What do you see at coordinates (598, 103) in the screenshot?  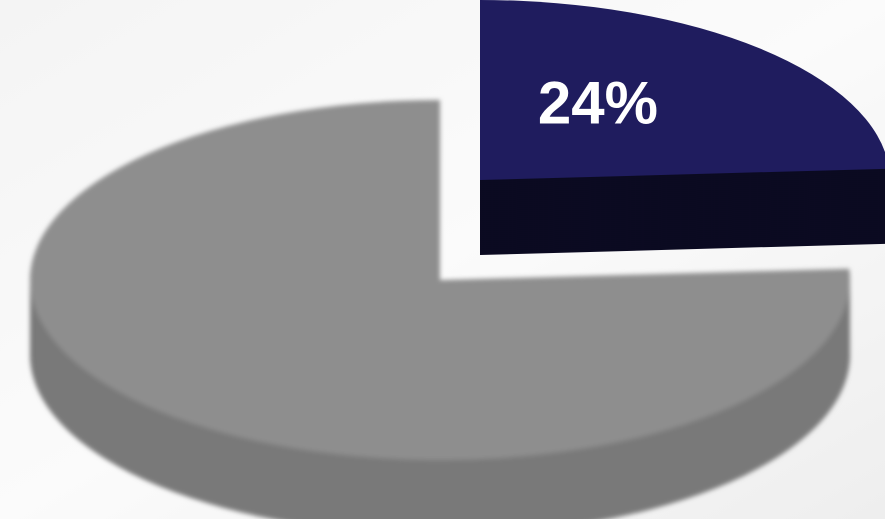 I see `data-label: 24%` at bounding box center [598, 103].